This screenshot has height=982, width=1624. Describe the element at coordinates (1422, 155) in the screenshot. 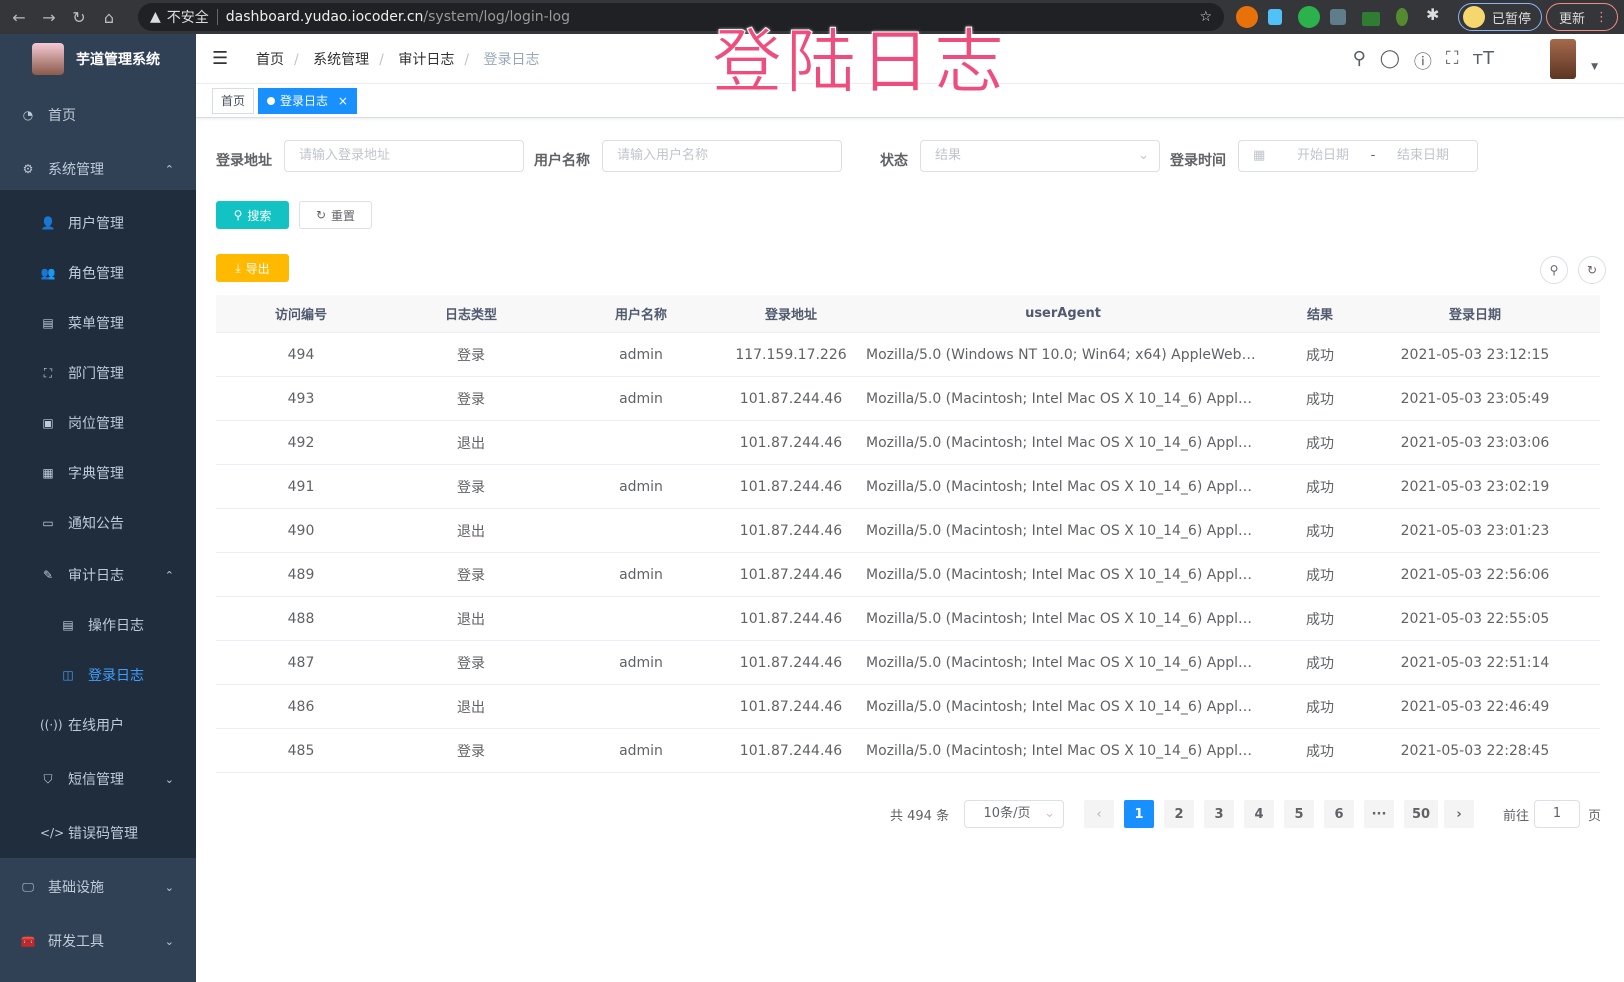

I see `end-date-input: 结束日期` at that location.